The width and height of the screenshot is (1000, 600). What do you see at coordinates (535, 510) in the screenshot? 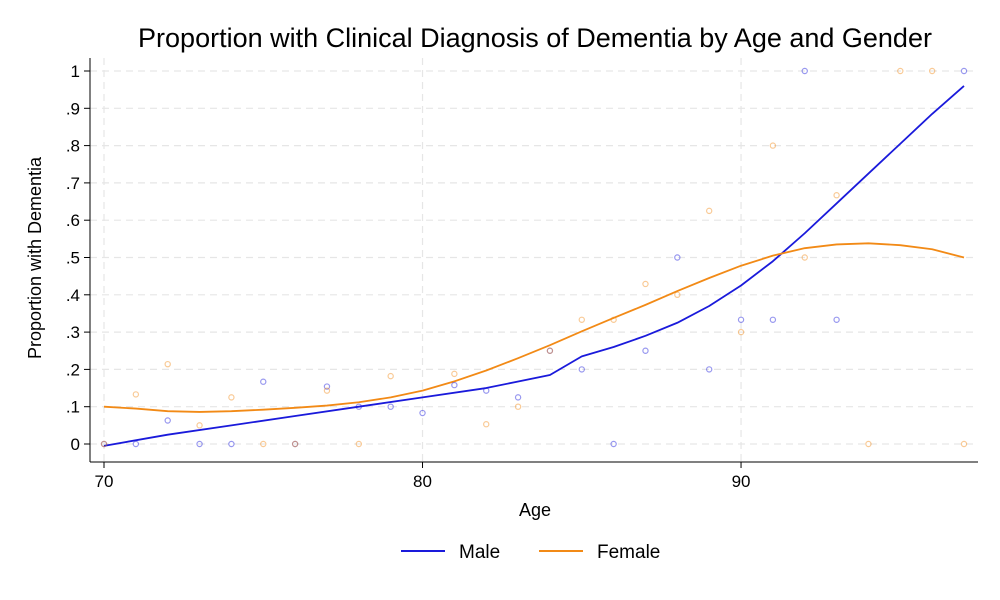
I see `x-axis-label: Age` at bounding box center [535, 510].